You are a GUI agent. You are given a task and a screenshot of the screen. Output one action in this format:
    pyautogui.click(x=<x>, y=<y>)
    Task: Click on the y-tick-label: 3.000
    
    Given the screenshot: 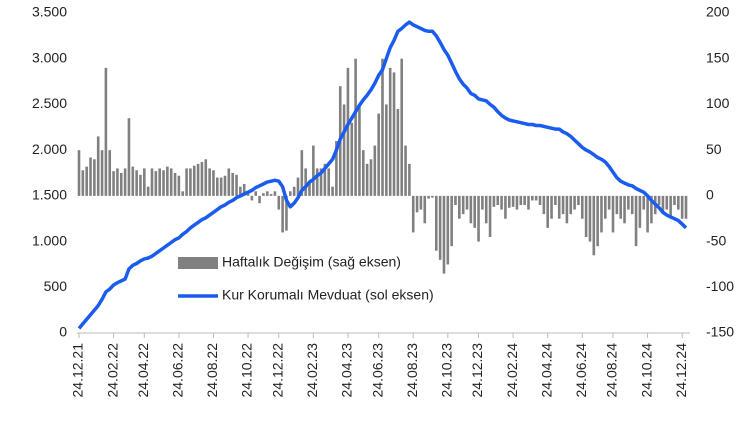 What is the action you would take?
    pyautogui.click(x=49, y=57)
    